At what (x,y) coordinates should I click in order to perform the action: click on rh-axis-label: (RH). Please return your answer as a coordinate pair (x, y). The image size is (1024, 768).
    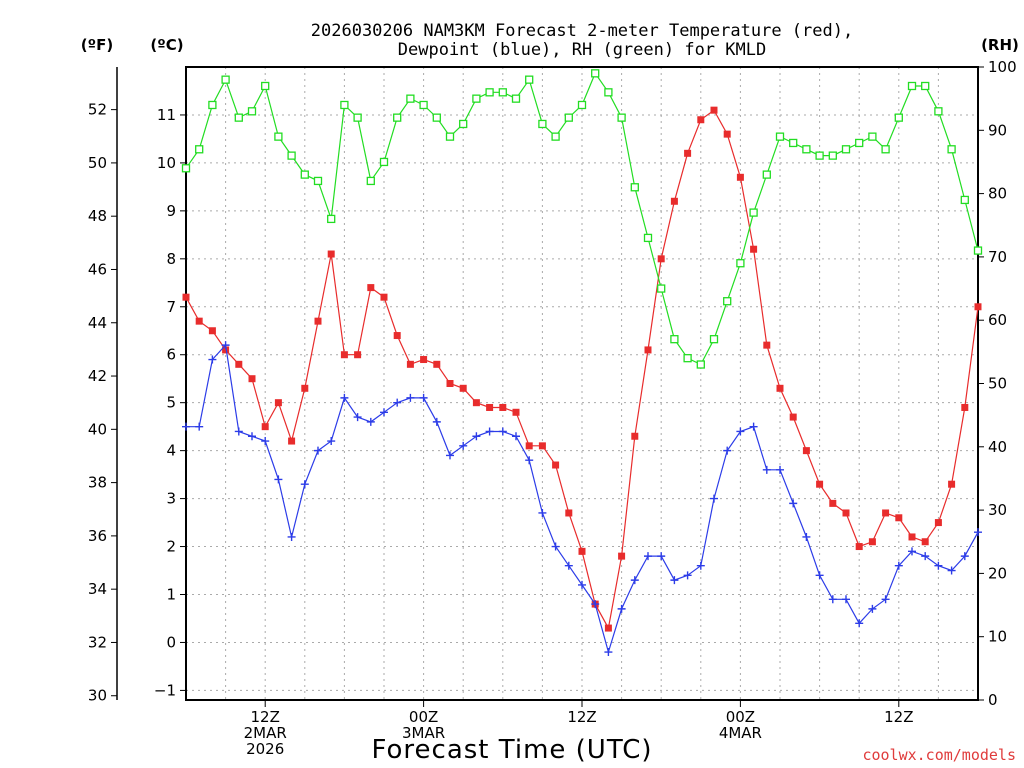
    Looking at the image, I should click on (1000, 45).